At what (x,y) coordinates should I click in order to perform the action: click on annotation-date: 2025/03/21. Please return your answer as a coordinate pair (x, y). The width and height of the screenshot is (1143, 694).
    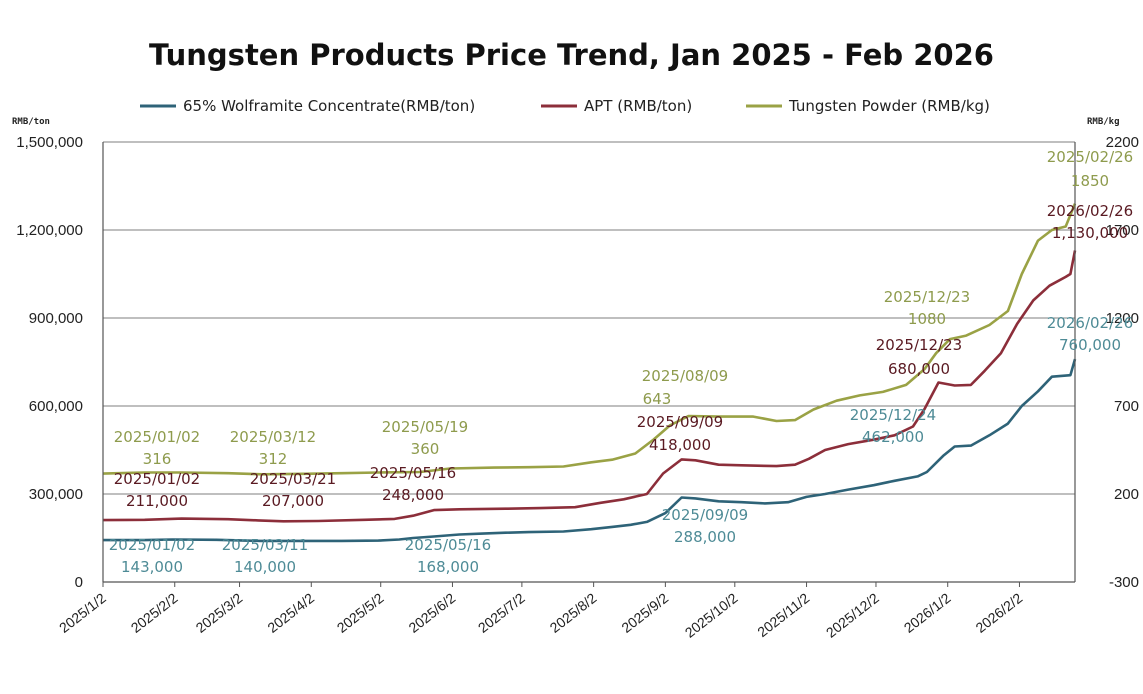
    Looking at the image, I should click on (293, 479).